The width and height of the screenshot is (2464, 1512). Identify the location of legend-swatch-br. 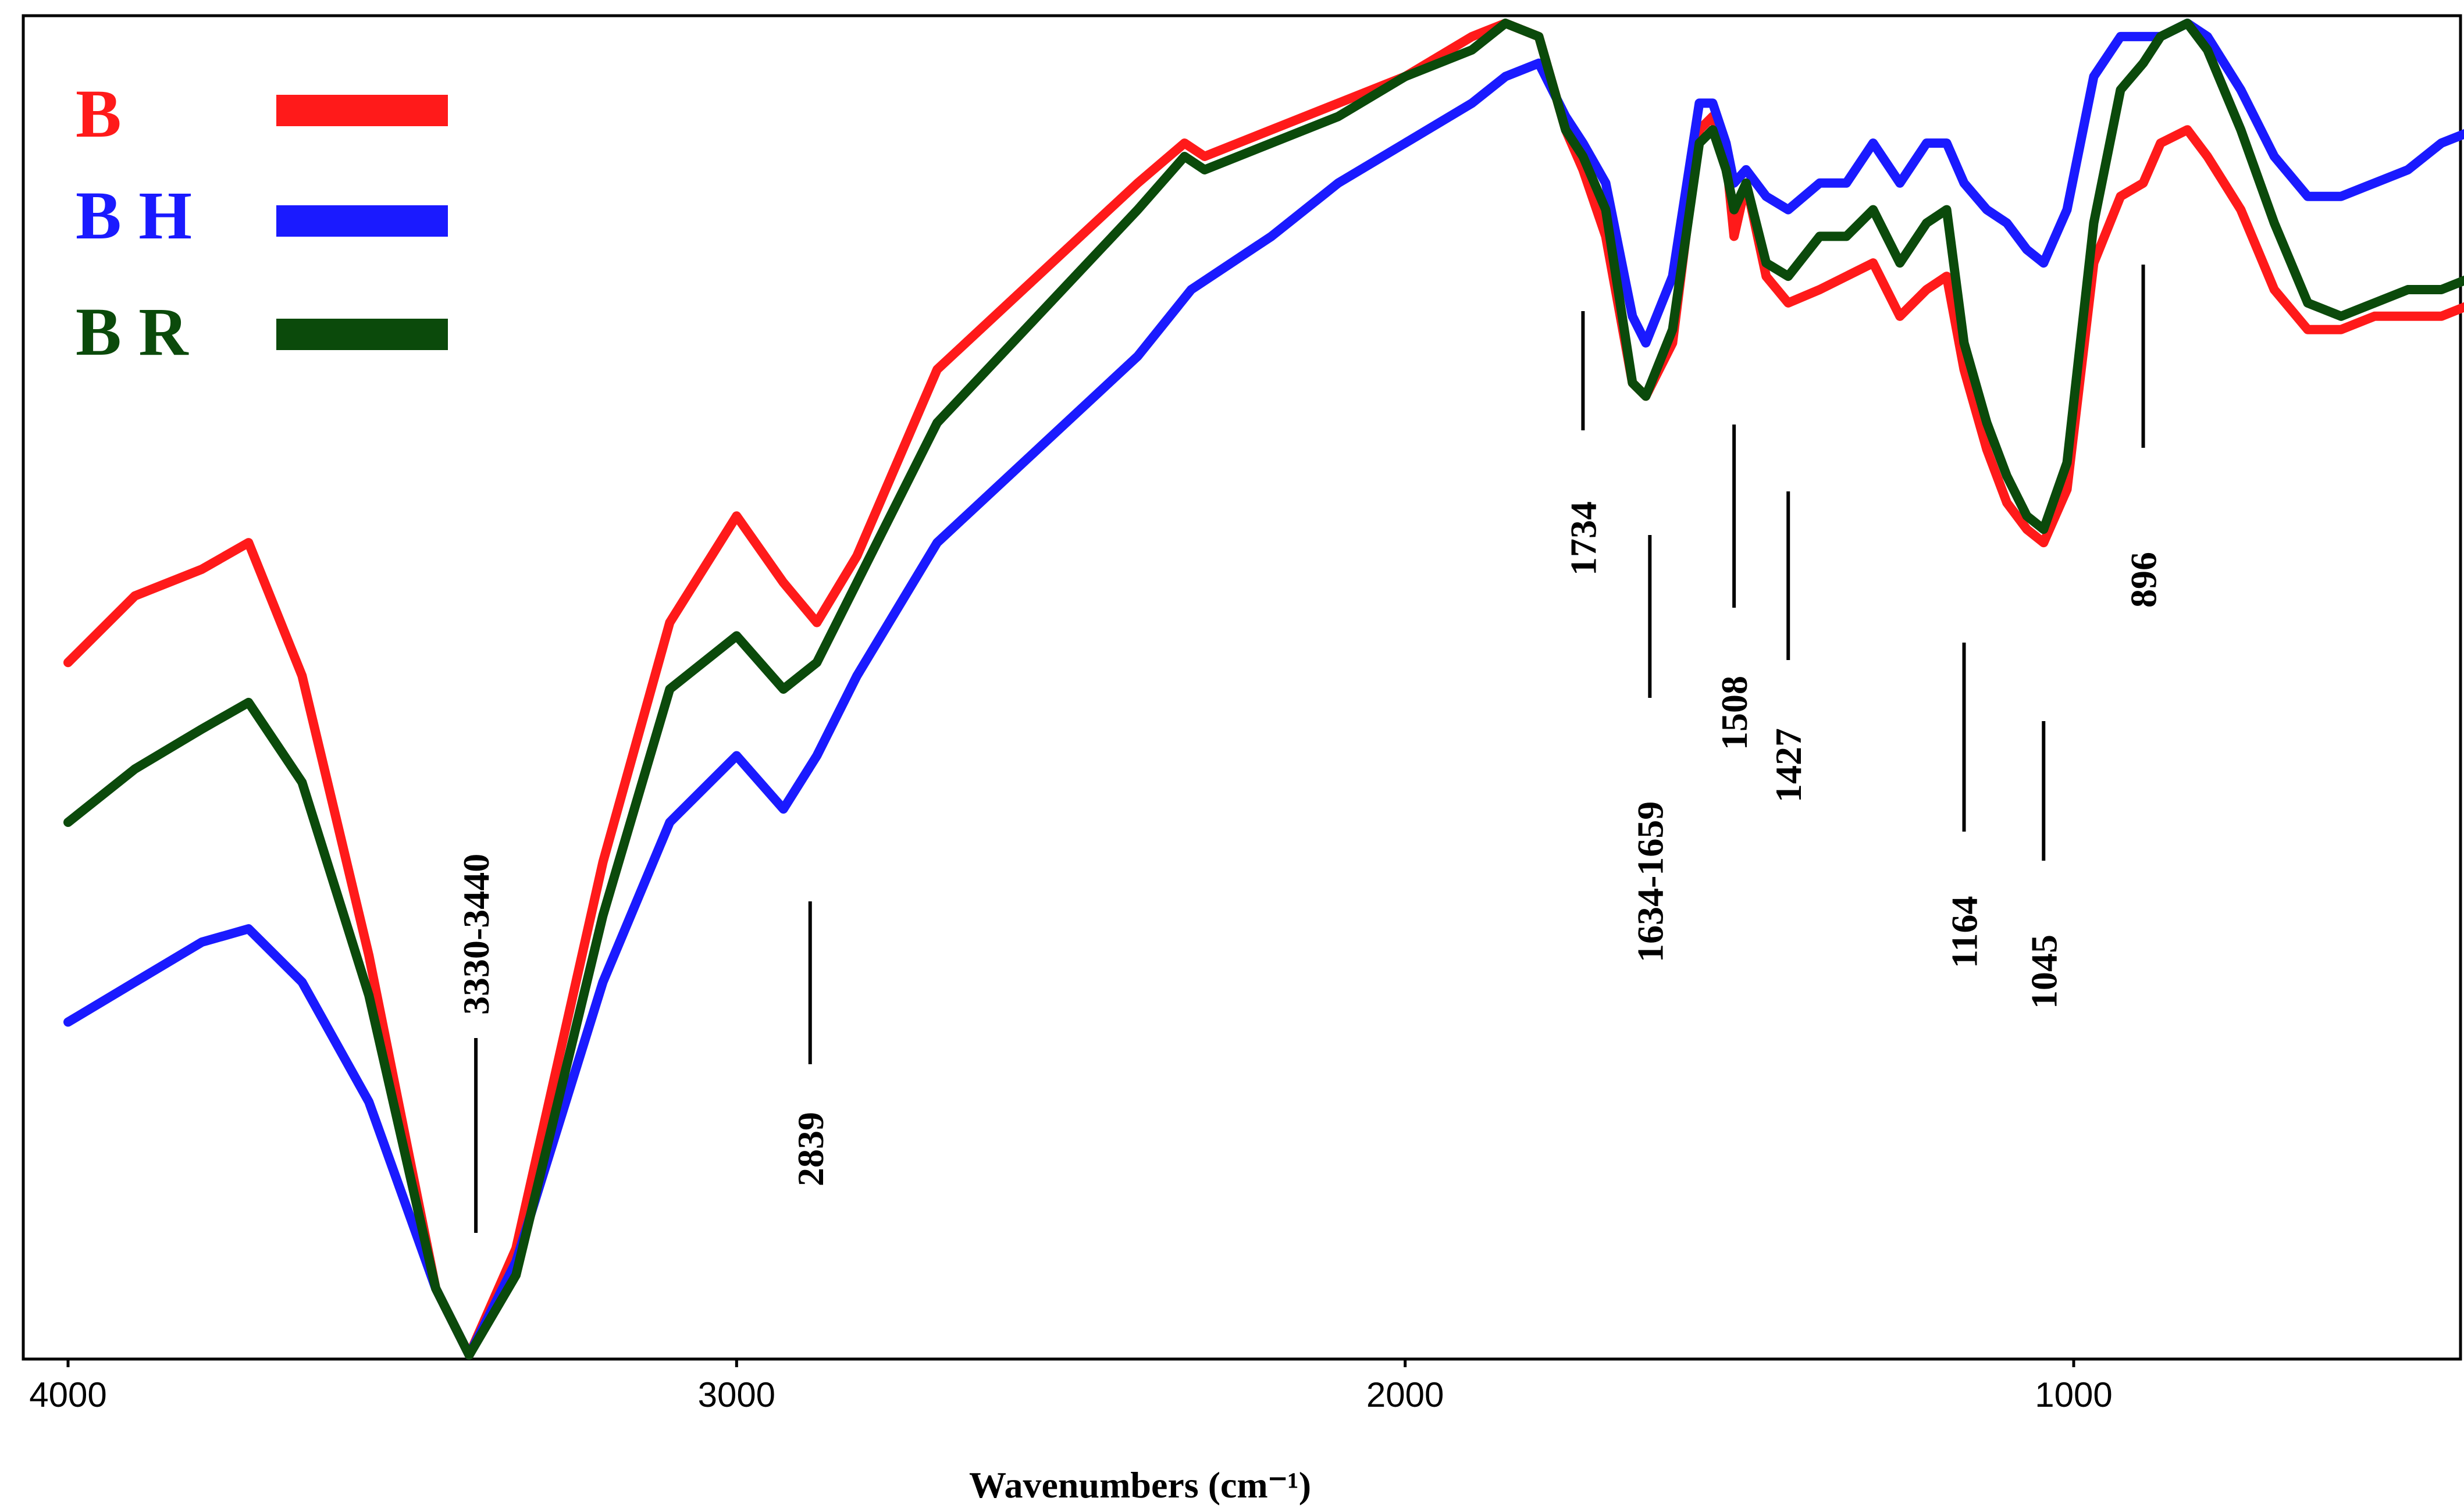
(362, 334).